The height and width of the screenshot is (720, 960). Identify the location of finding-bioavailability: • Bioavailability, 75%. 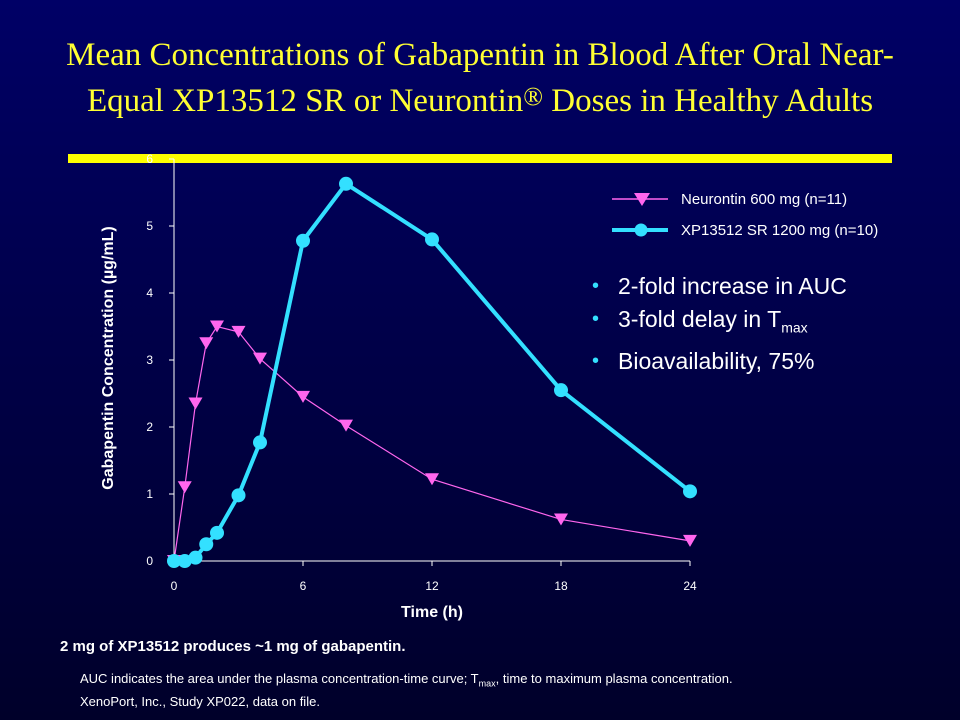
(719, 361).